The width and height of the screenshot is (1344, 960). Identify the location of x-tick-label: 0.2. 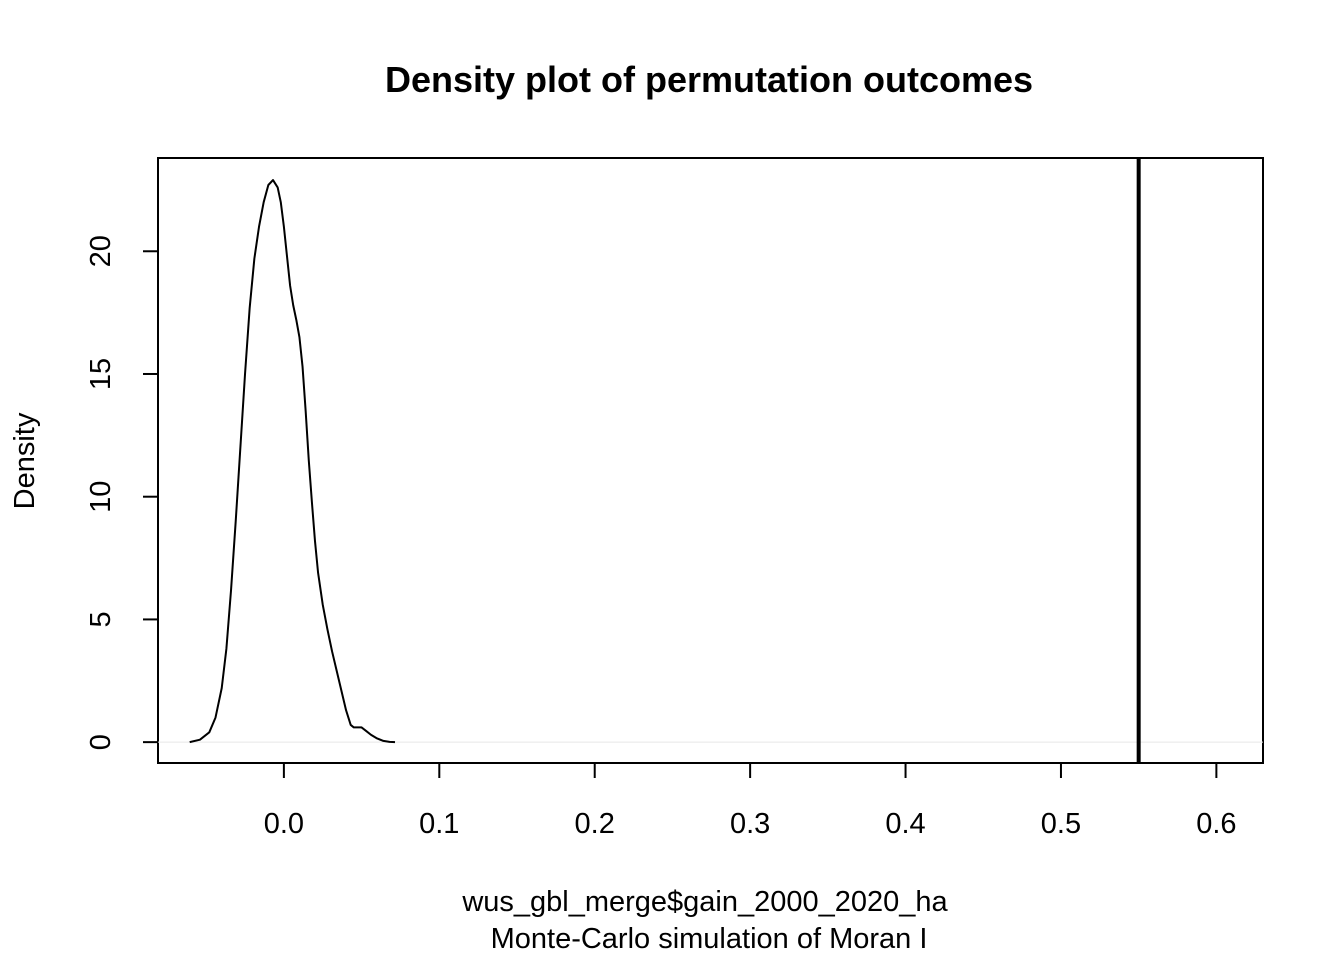
(595, 824).